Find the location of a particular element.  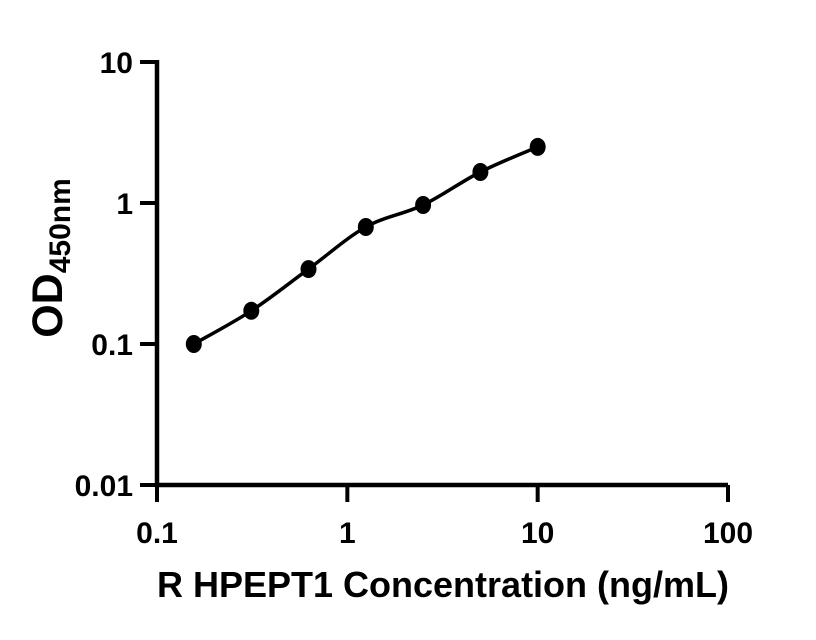

x-axis-title: R HPEPT1 Concentration (ng/mL) is located at coordinates (443, 584).